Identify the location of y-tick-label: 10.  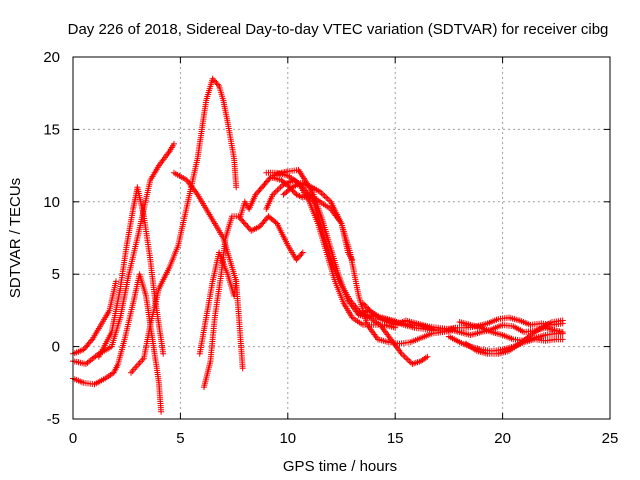
(51, 202).